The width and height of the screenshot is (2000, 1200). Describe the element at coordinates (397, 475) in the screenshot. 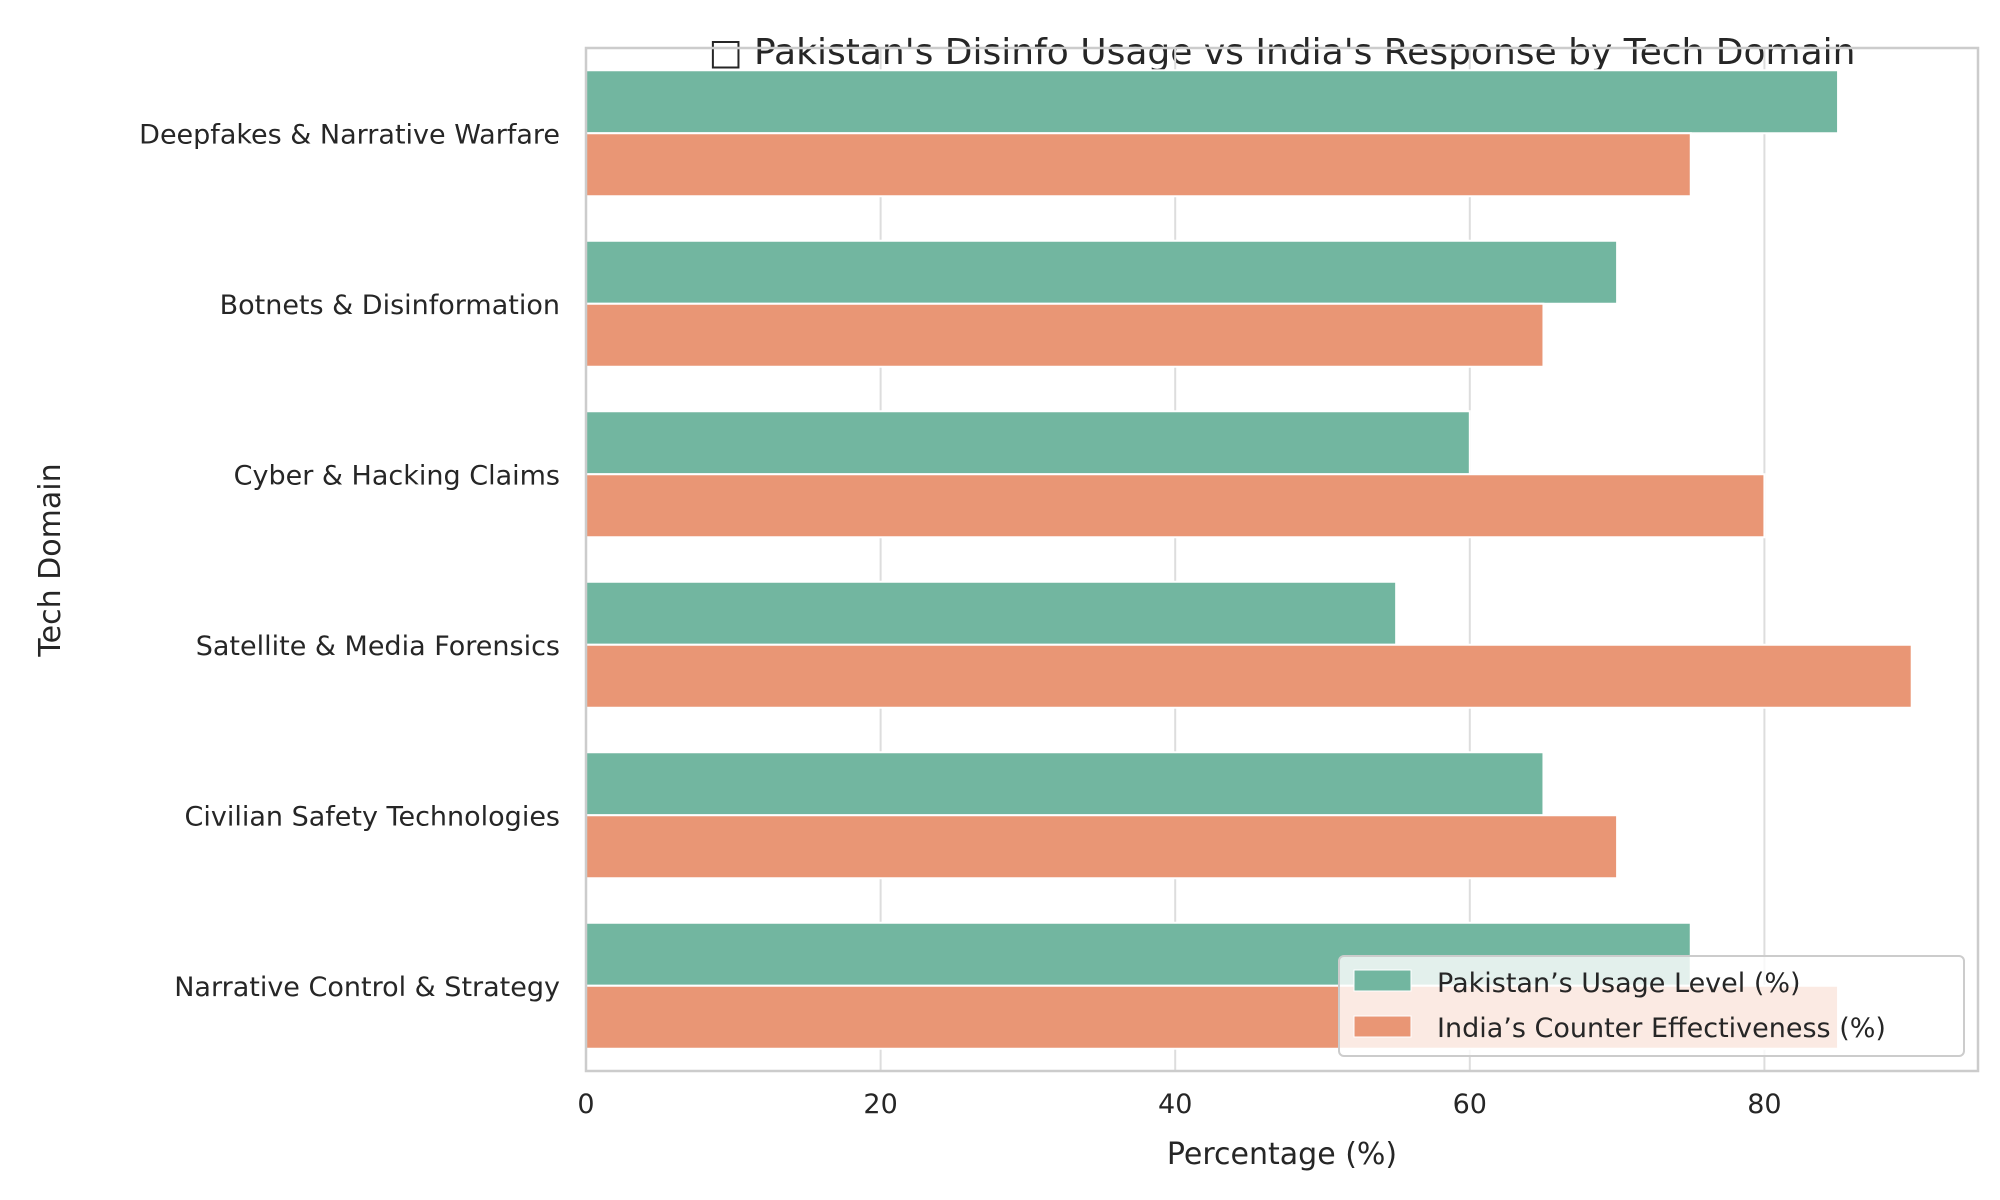

I see `y-tick-label: Cyber & Hacking Claims` at that location.